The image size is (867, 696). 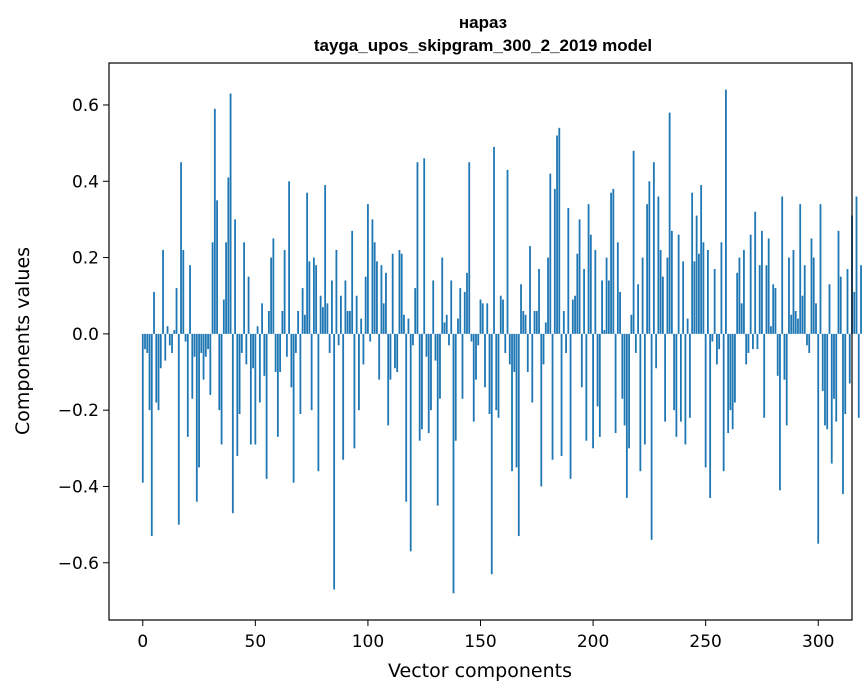 I want to click on x-tick-label: 150, so click(x=480, y=642).